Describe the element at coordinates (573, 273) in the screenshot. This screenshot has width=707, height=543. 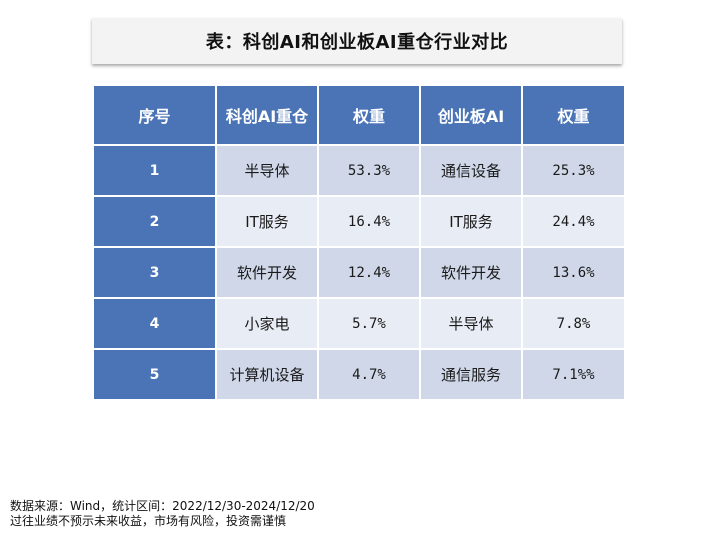
I see `chinext-ai-weight-cell: 13.6%` at that location.